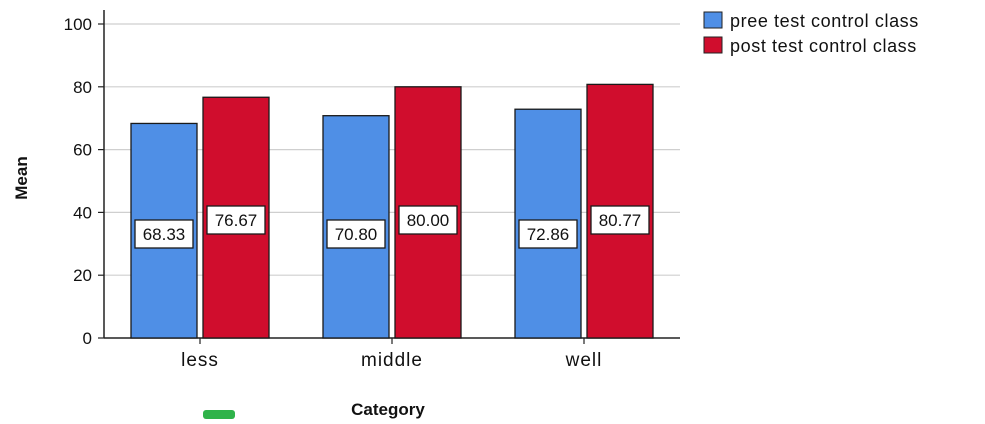 This screenshot has height=424, width=985. What do you see at coordinates (82, 87) in the screenshot?
I see `y-tick-label: 80` at bounding box center [82, 87].